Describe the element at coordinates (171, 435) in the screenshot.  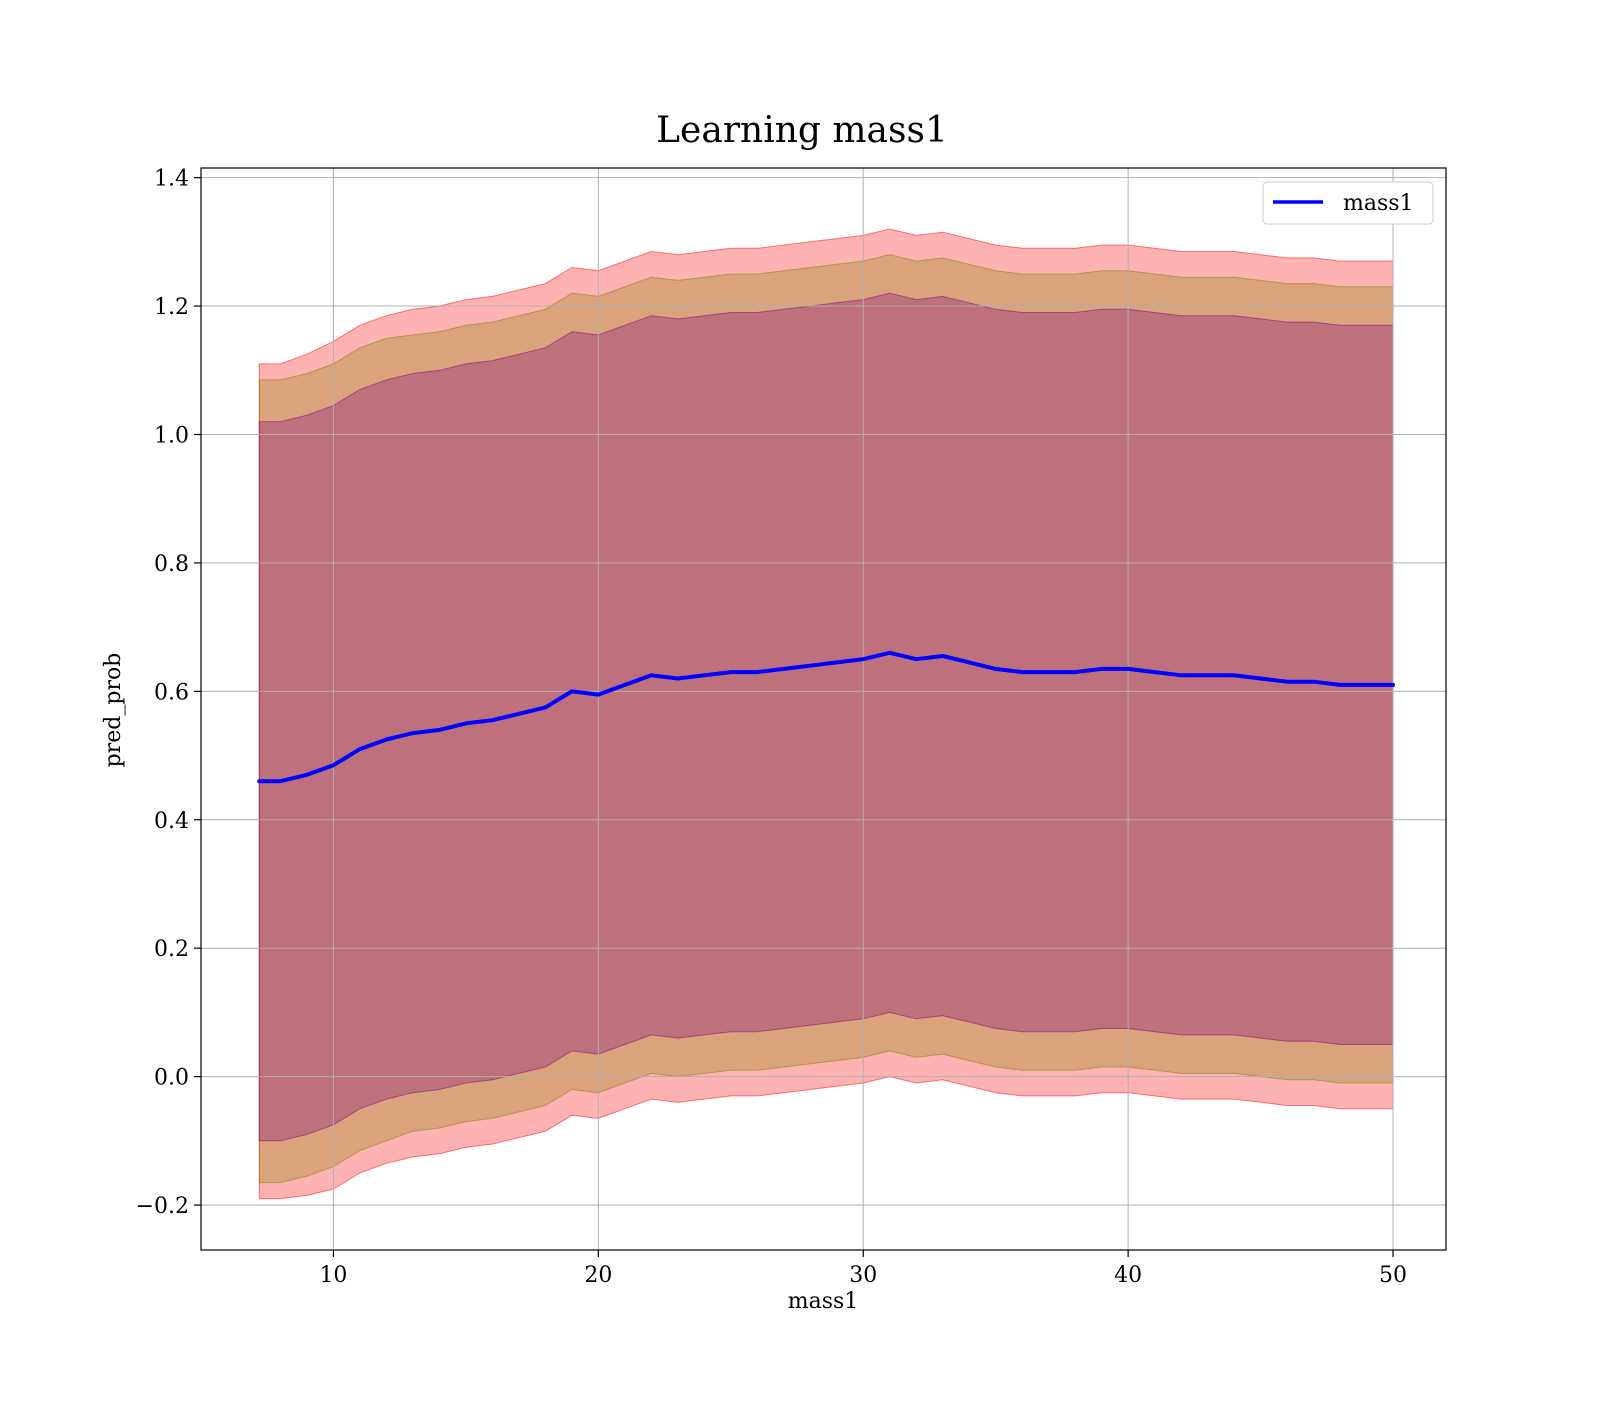
I see `y-tick-label: 1.0` at that location.